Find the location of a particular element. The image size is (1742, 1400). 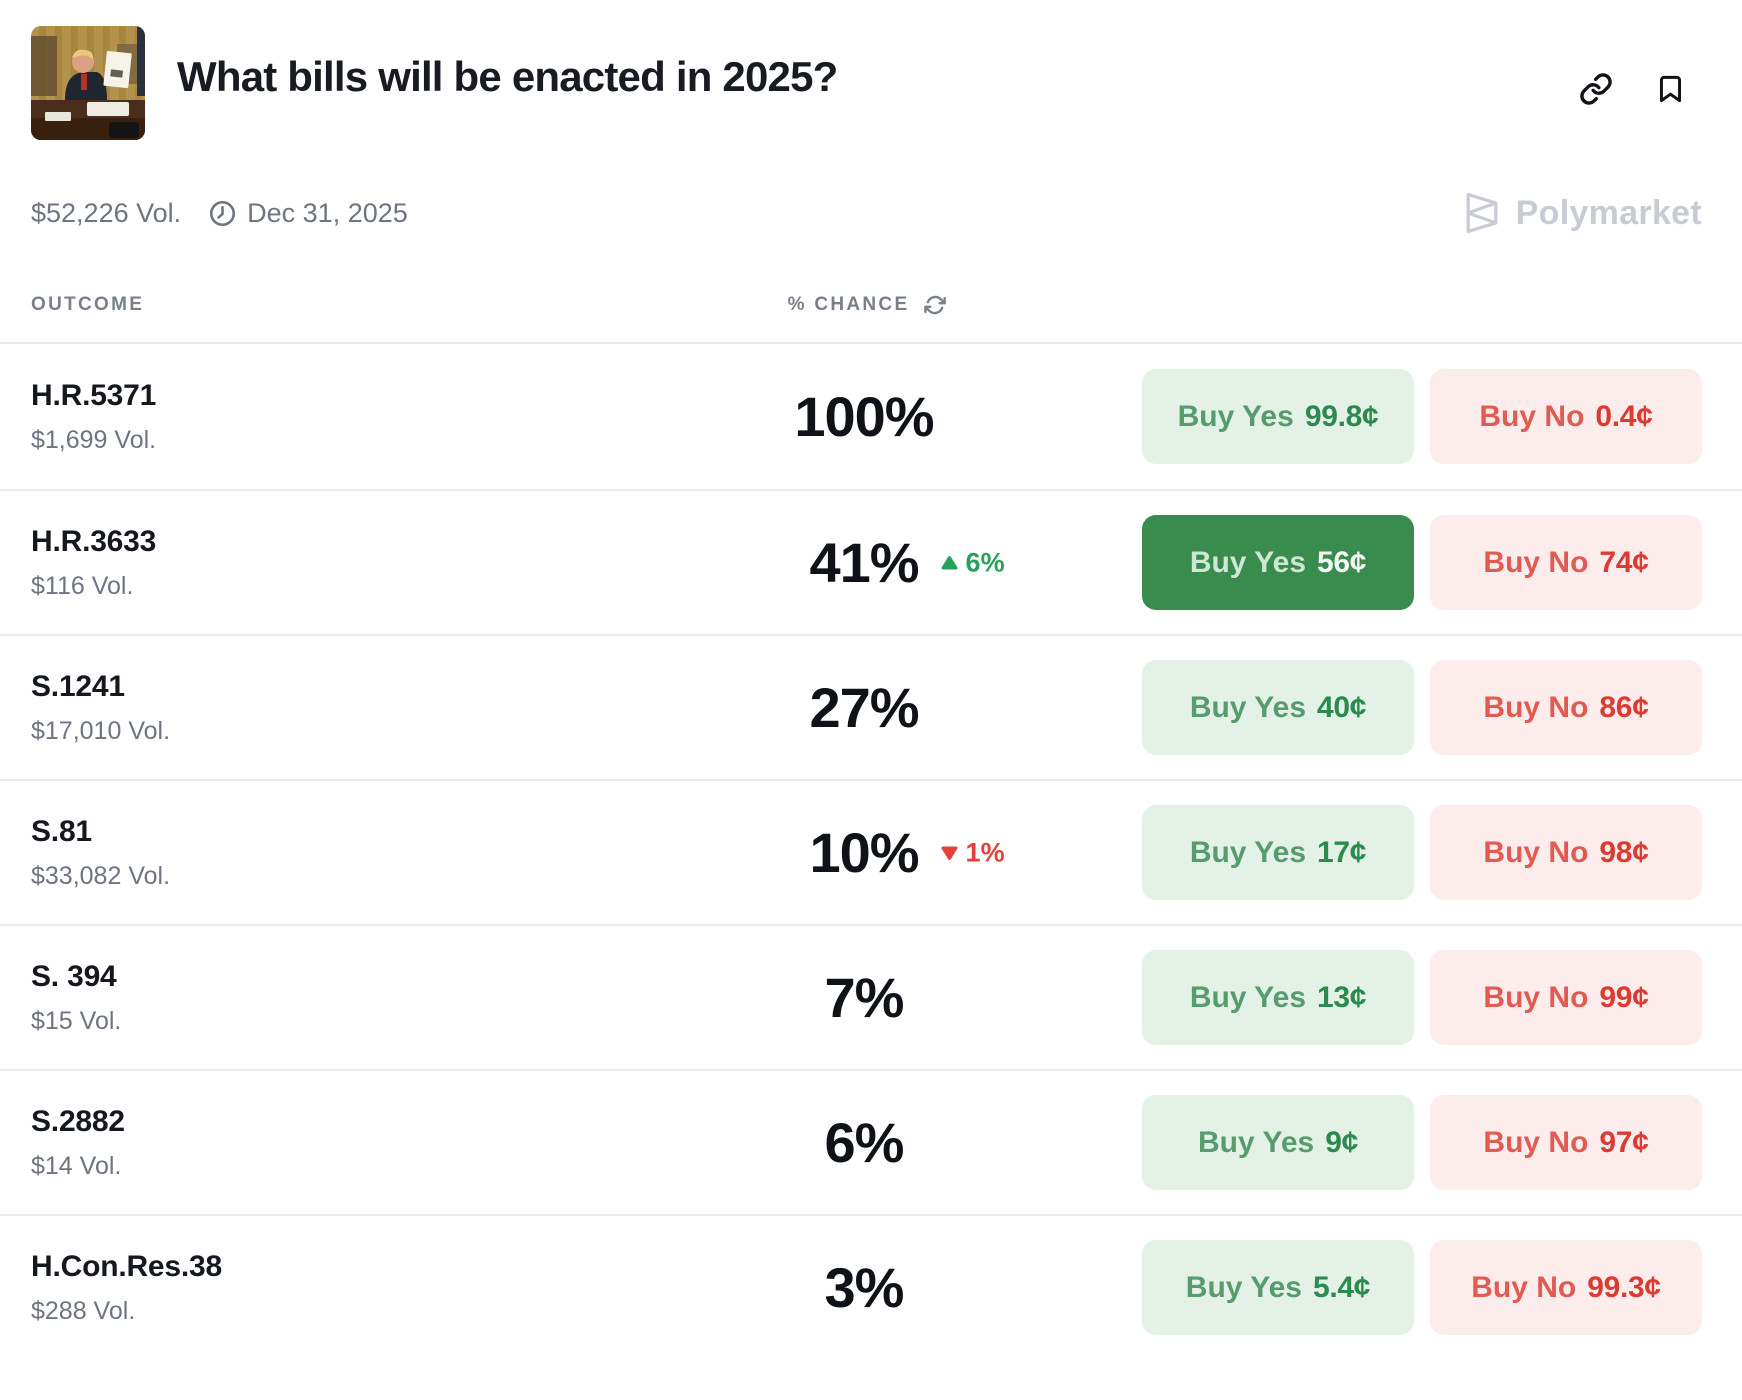

buy-no-button: Buy No 86¢ is located at coordinates (1566, 707).